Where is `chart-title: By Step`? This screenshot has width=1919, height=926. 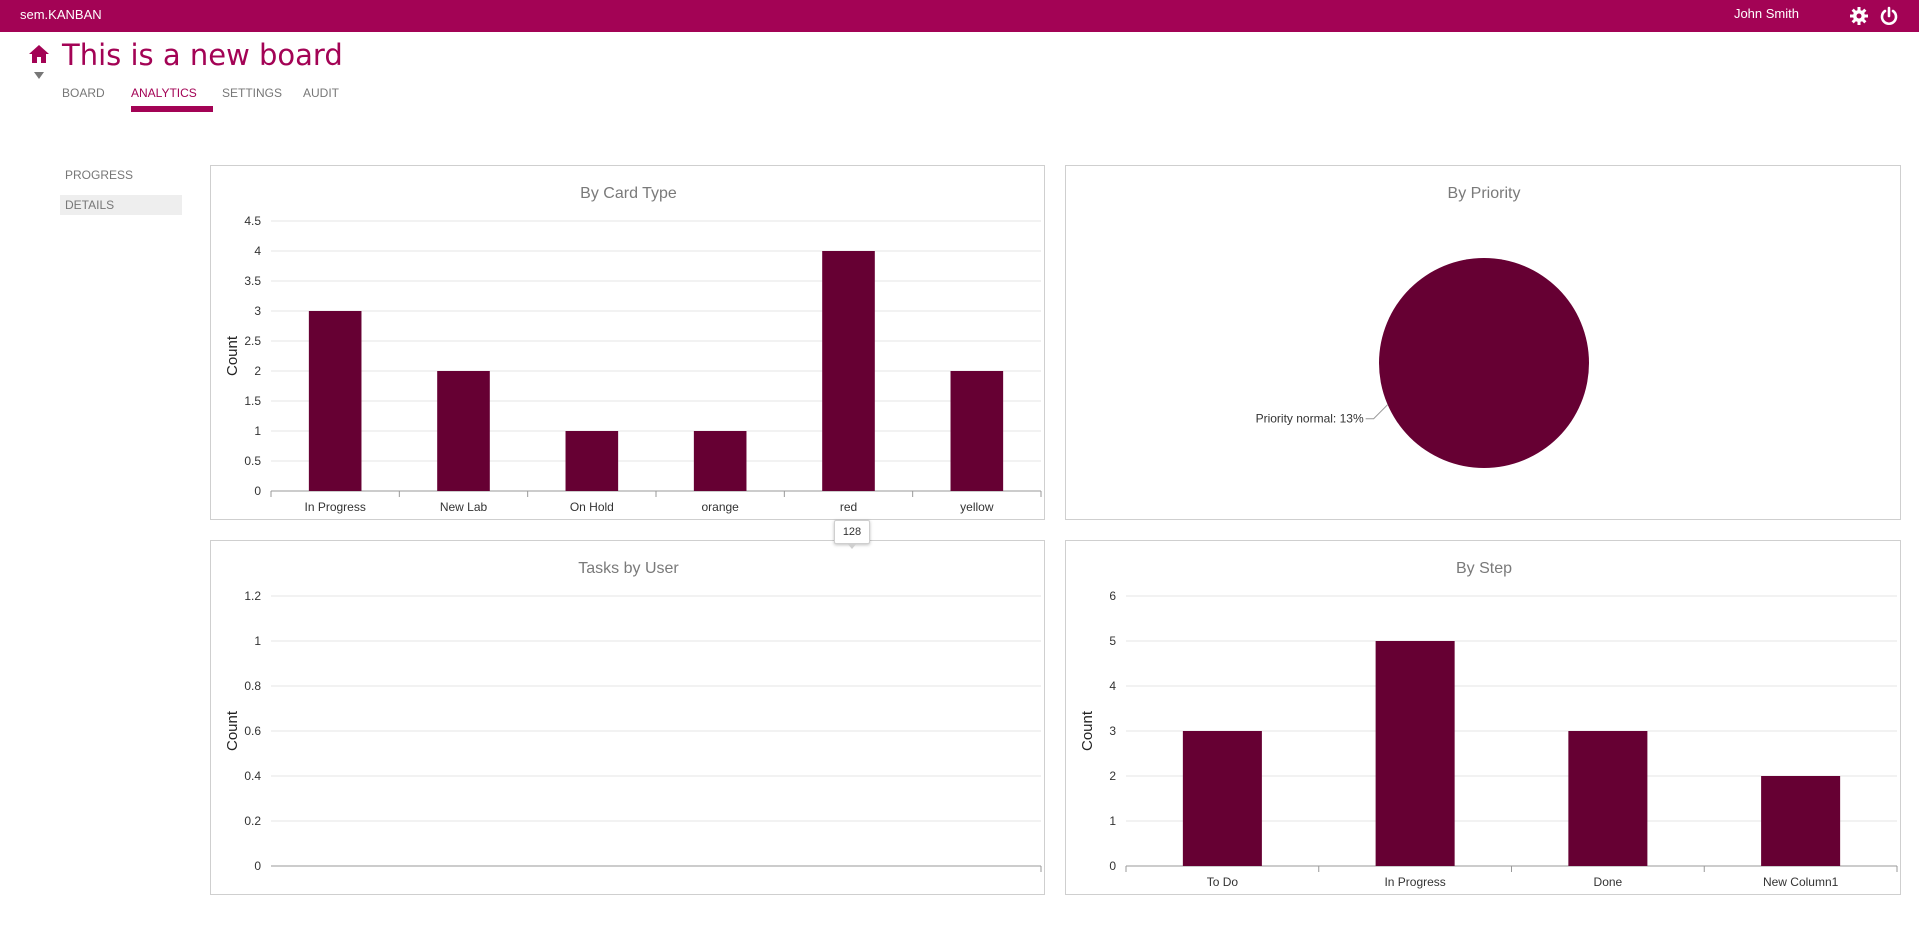
chart-title: By Step is located at coordinates (1484, 568).